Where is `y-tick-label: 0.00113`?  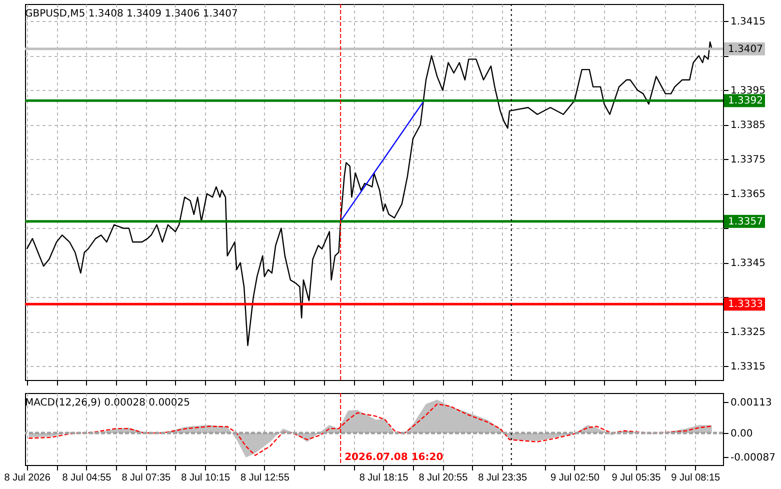 y-tick-label: 0.00113 is located at coordinates (751, 402).